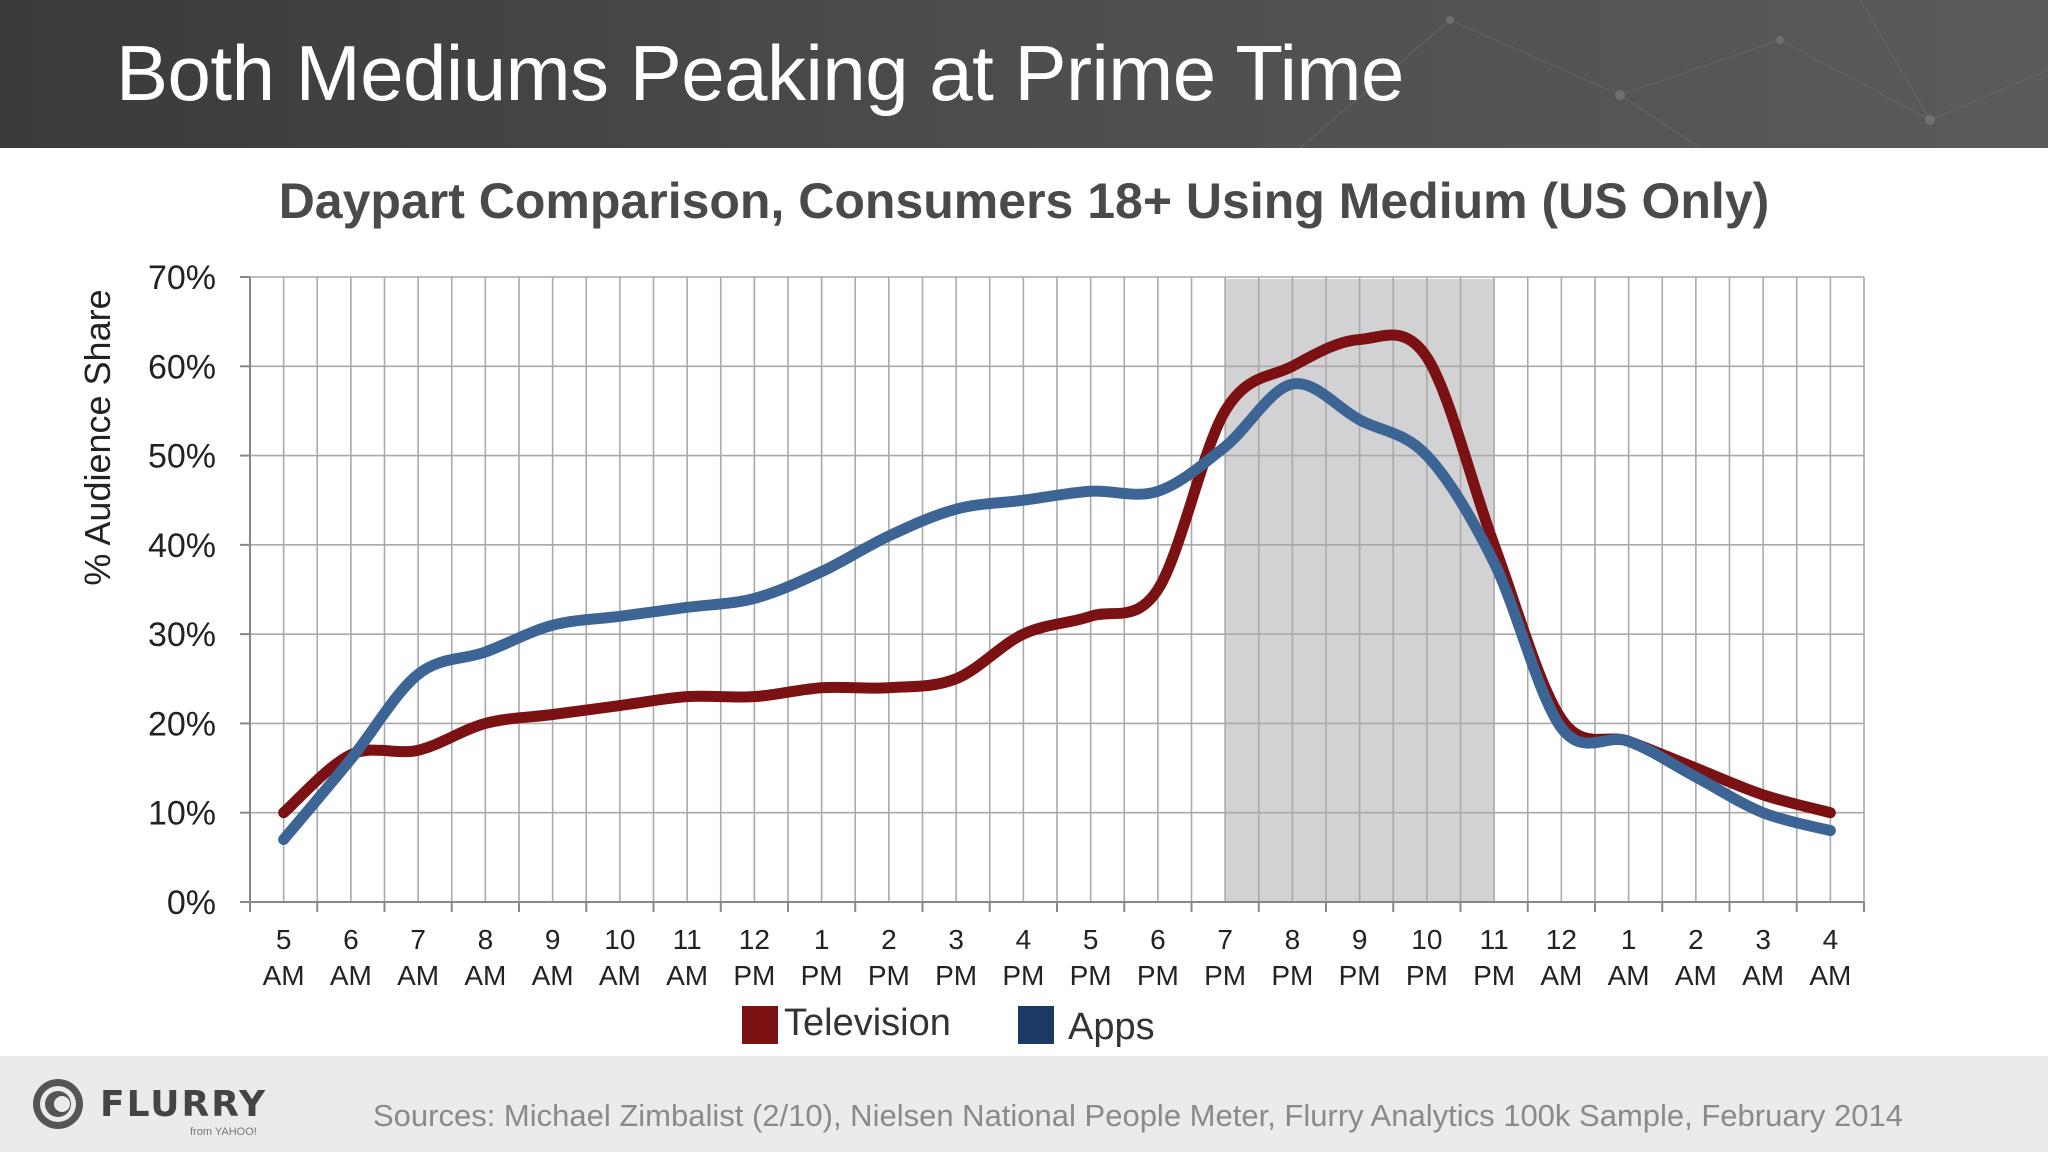  What do you see at coordinates (1696, 939) in the screenshot?
I see `x-tick-label-hour: 2` at bounding box center [1696, 939].